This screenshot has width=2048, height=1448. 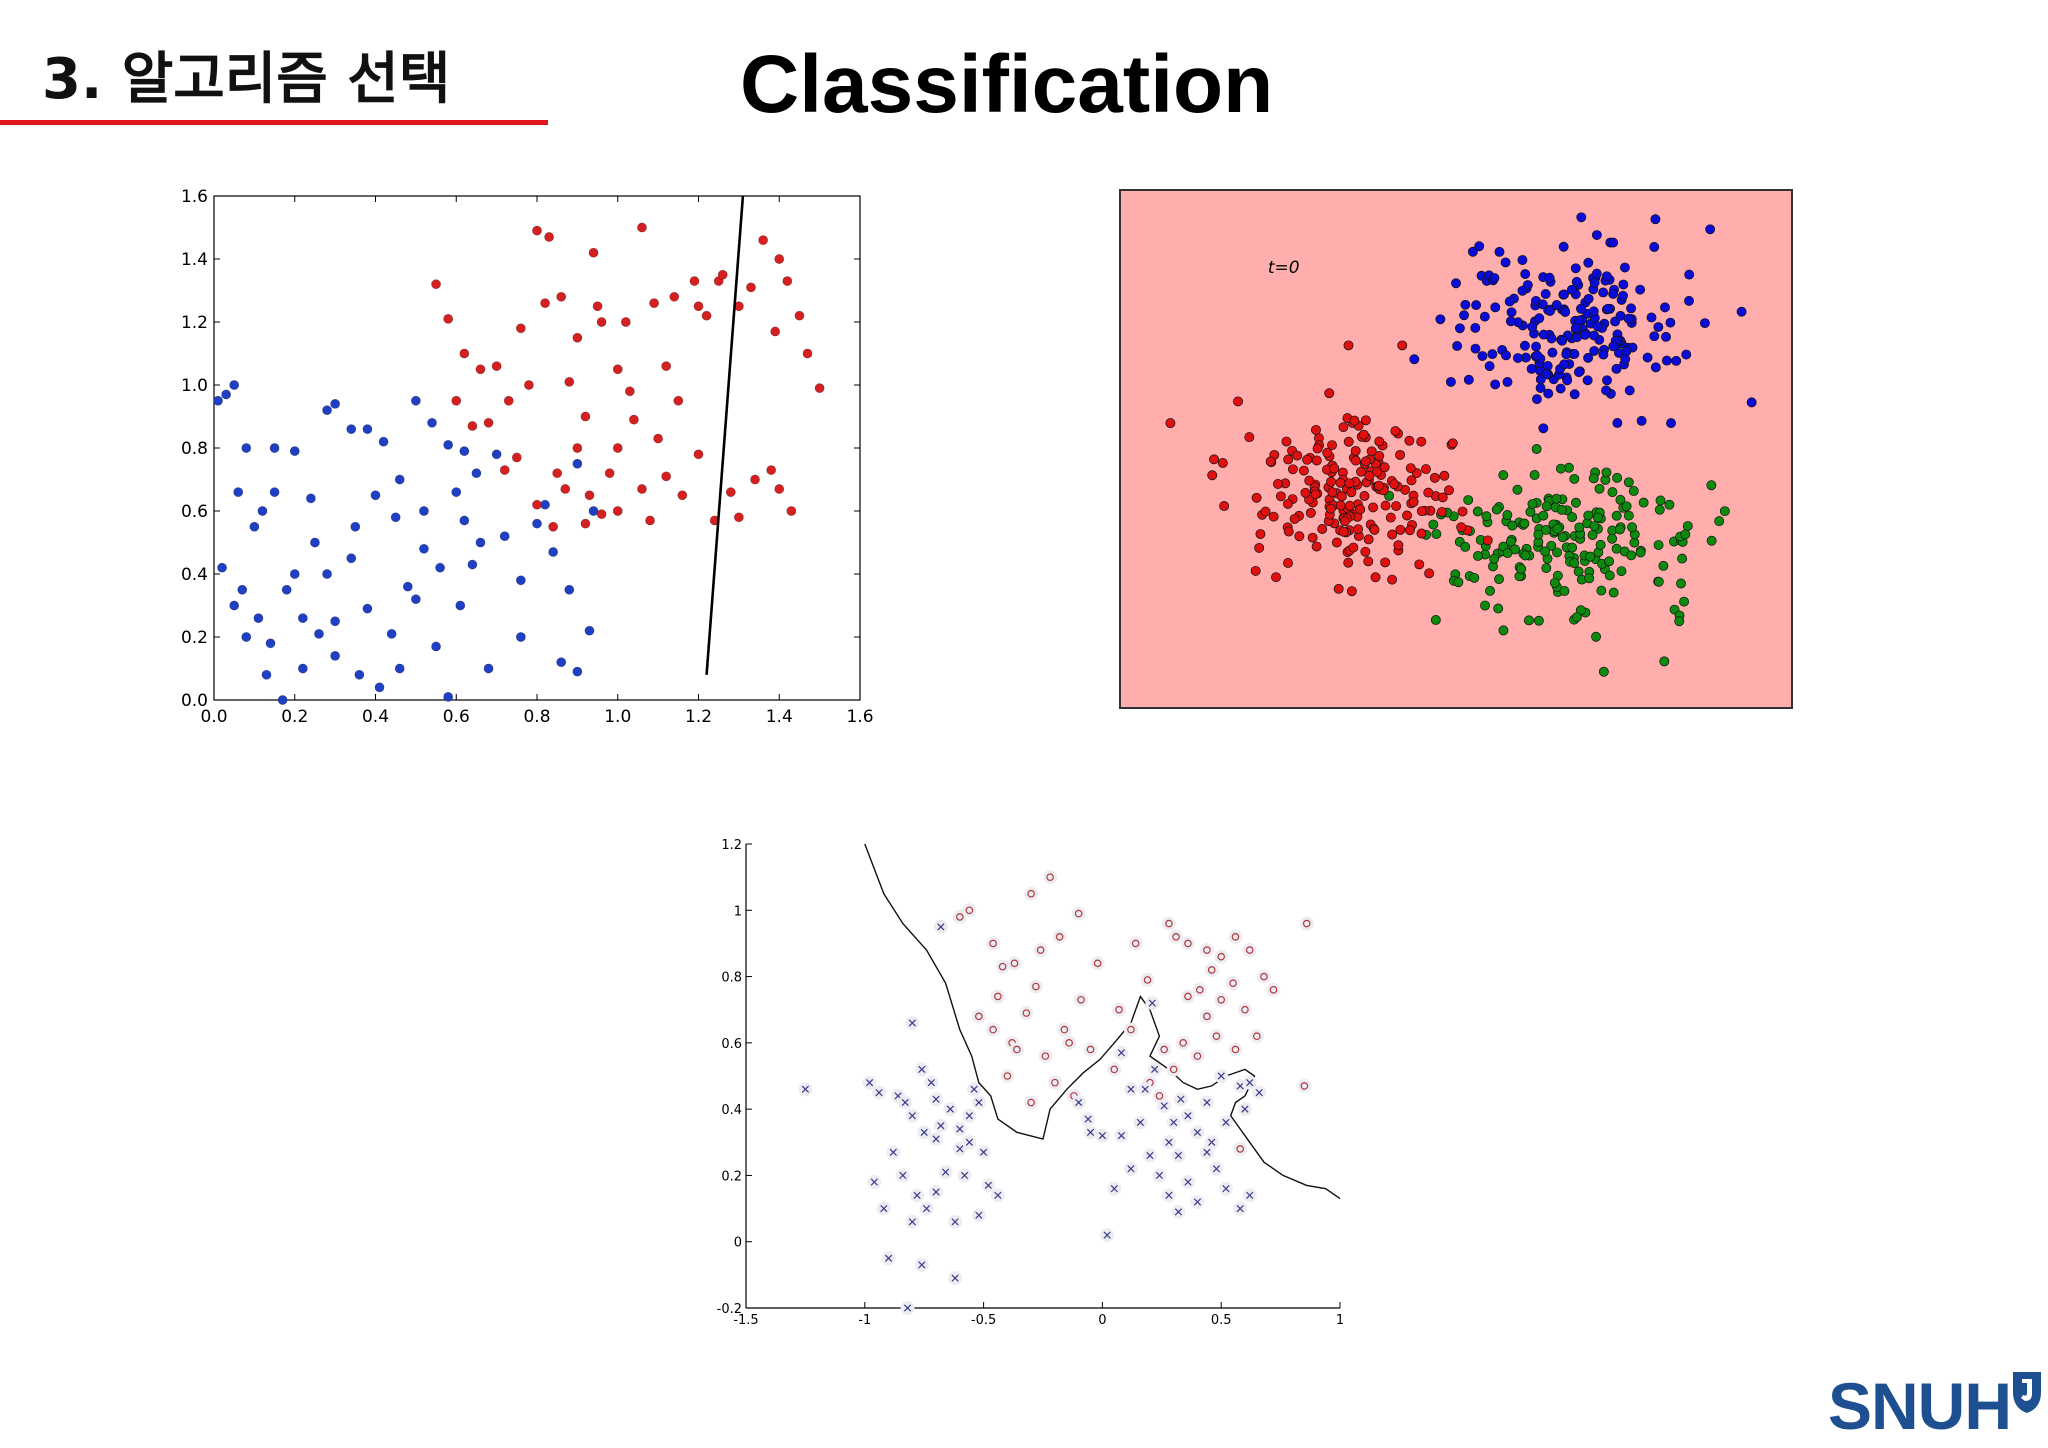 What do you see at coordinates (194, 701) in the screenshot?
I see `y-tick-label: 0.0` at bounding box center [194, 701].